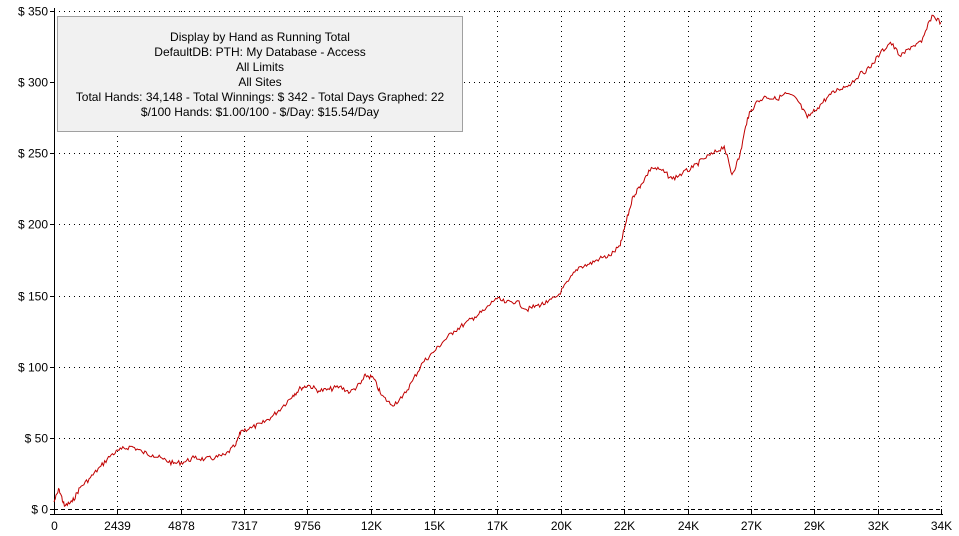 The image size is (959, 536). What do you see at coordinates (39, 510) in the screenshot?
I see `y-tick-label: $ 0` at bounding box center [39, 510].